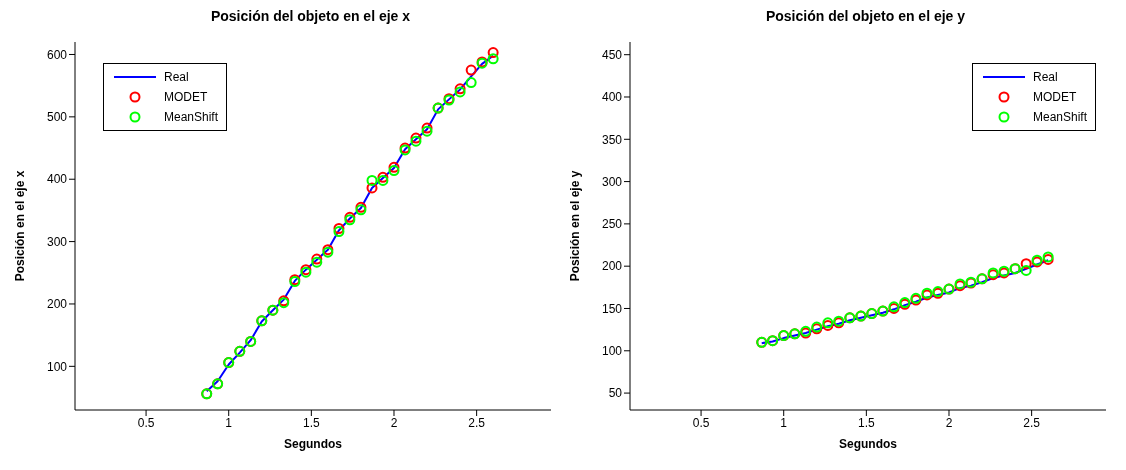 The height and width of the screenshot is (470, 1126). What do you see at coordinates (865, 17) in the screenshot?
I see `chart-title: Posición del objeto en el eje y` at bounding box center [865, 17].